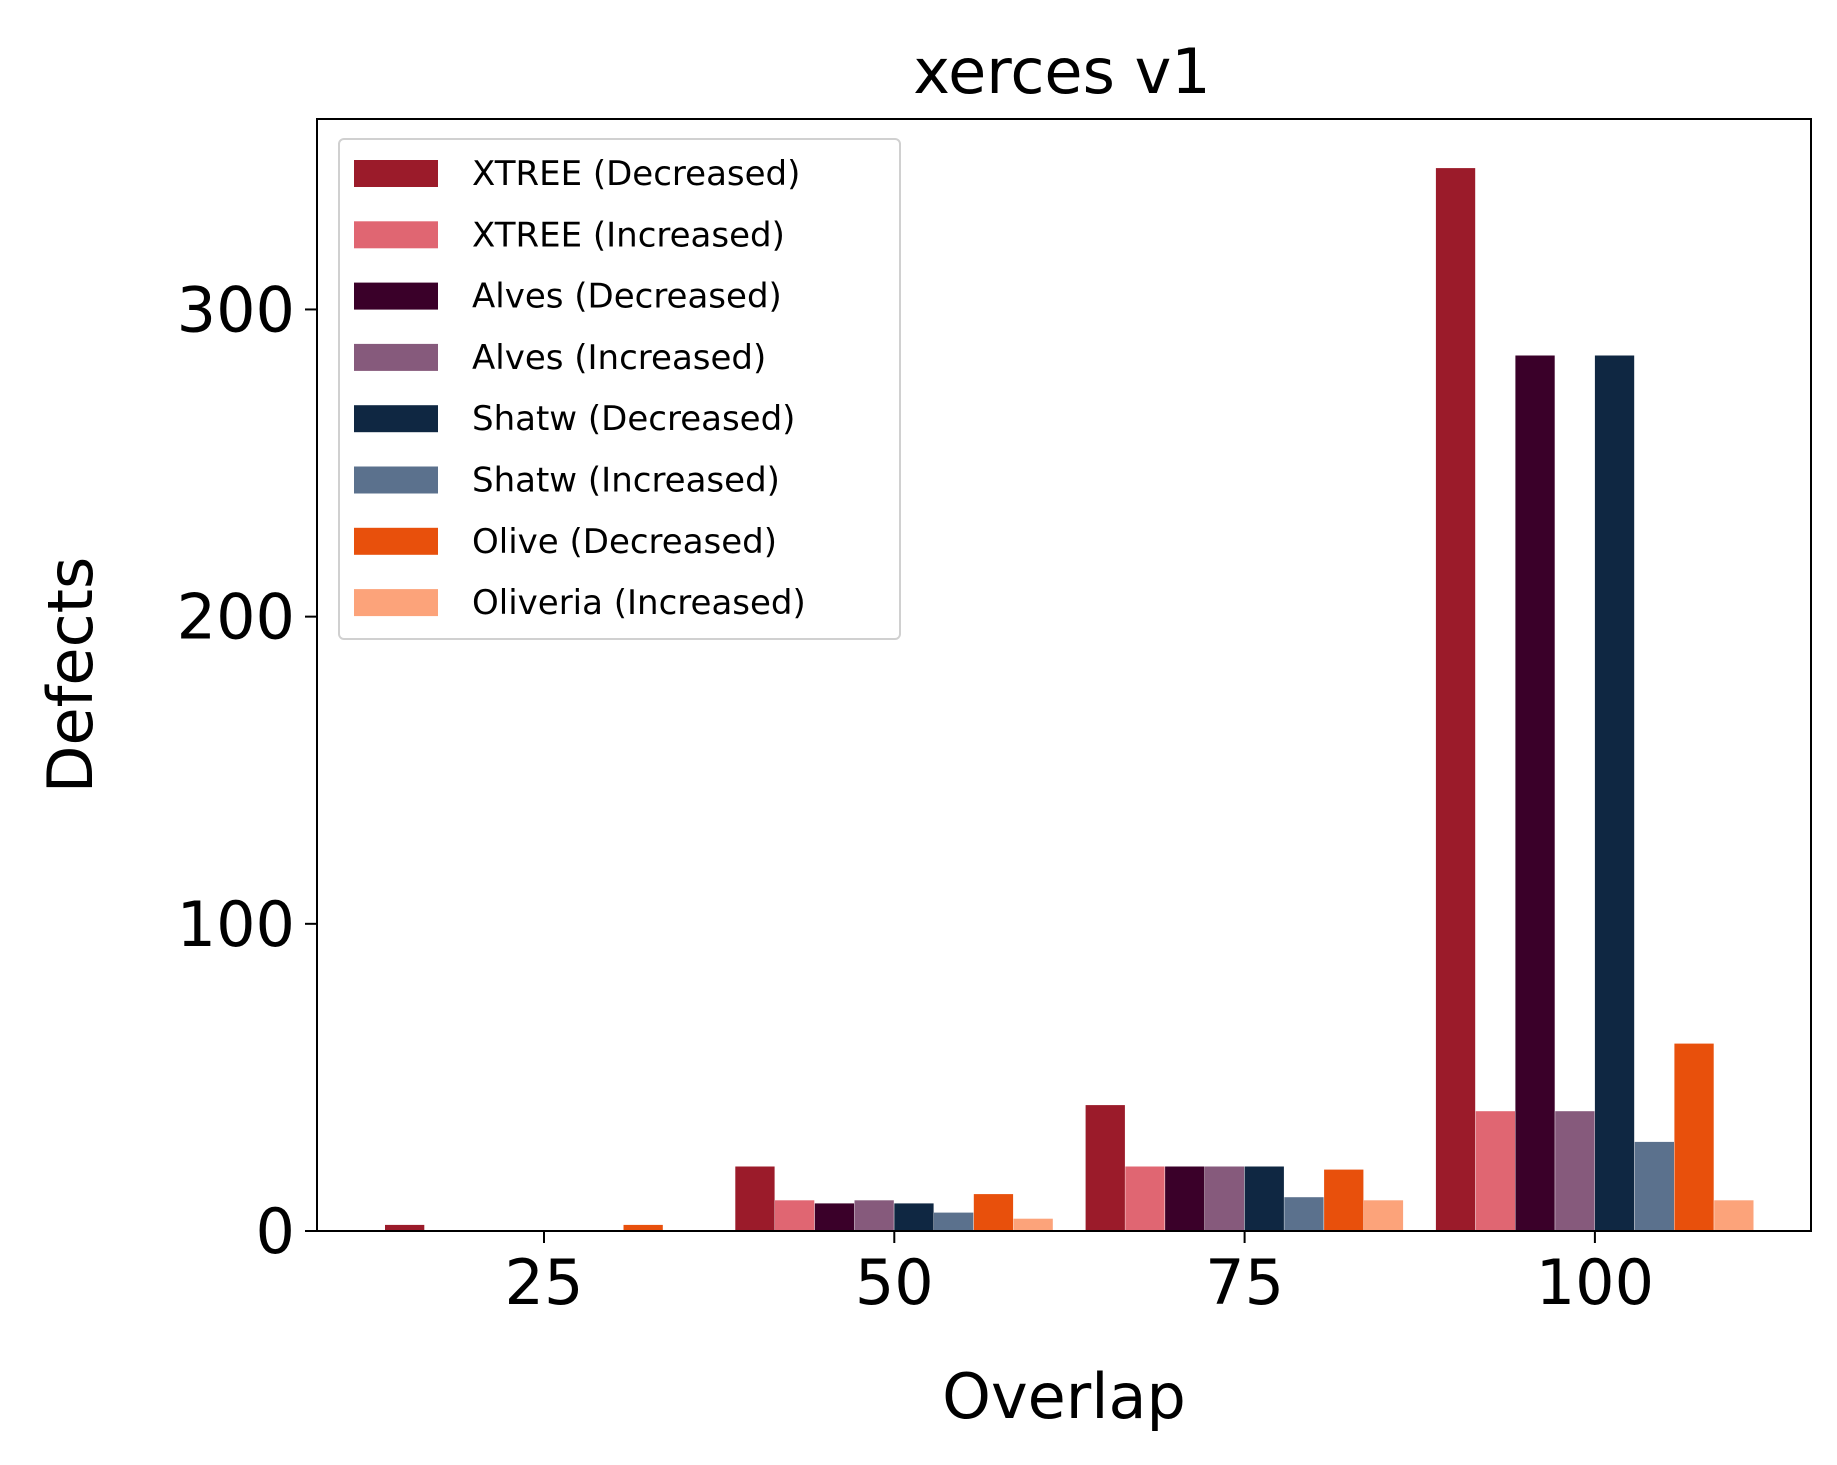 The image size is (1837, 1465). I want to click on y-axis: 0 100 200 300, so click(247, 770).